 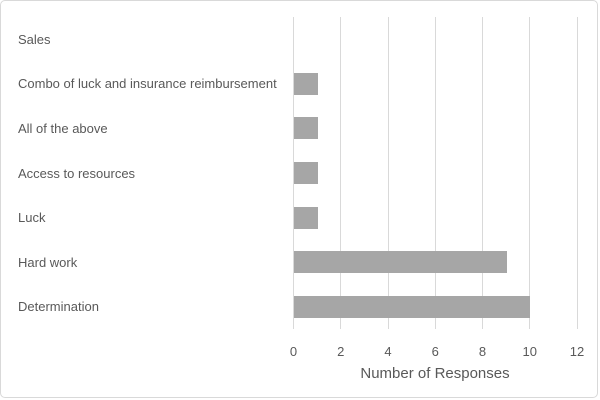 What do you see at coordinates (58, 307) in the screenshot?
I see `category-label: Determination` at bounding box center [58, 307].